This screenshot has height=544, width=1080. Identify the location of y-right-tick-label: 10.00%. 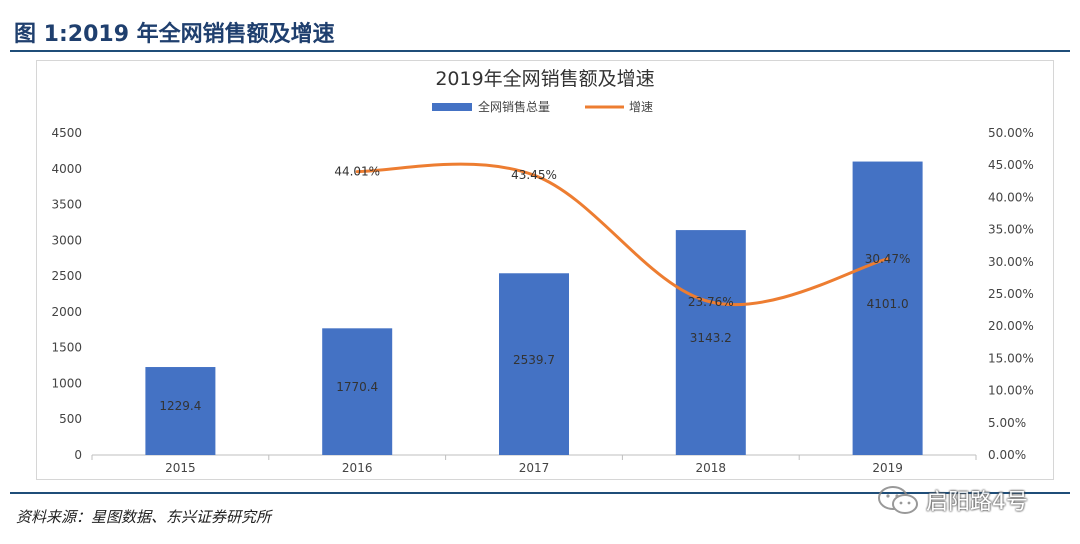
(1011, 391).